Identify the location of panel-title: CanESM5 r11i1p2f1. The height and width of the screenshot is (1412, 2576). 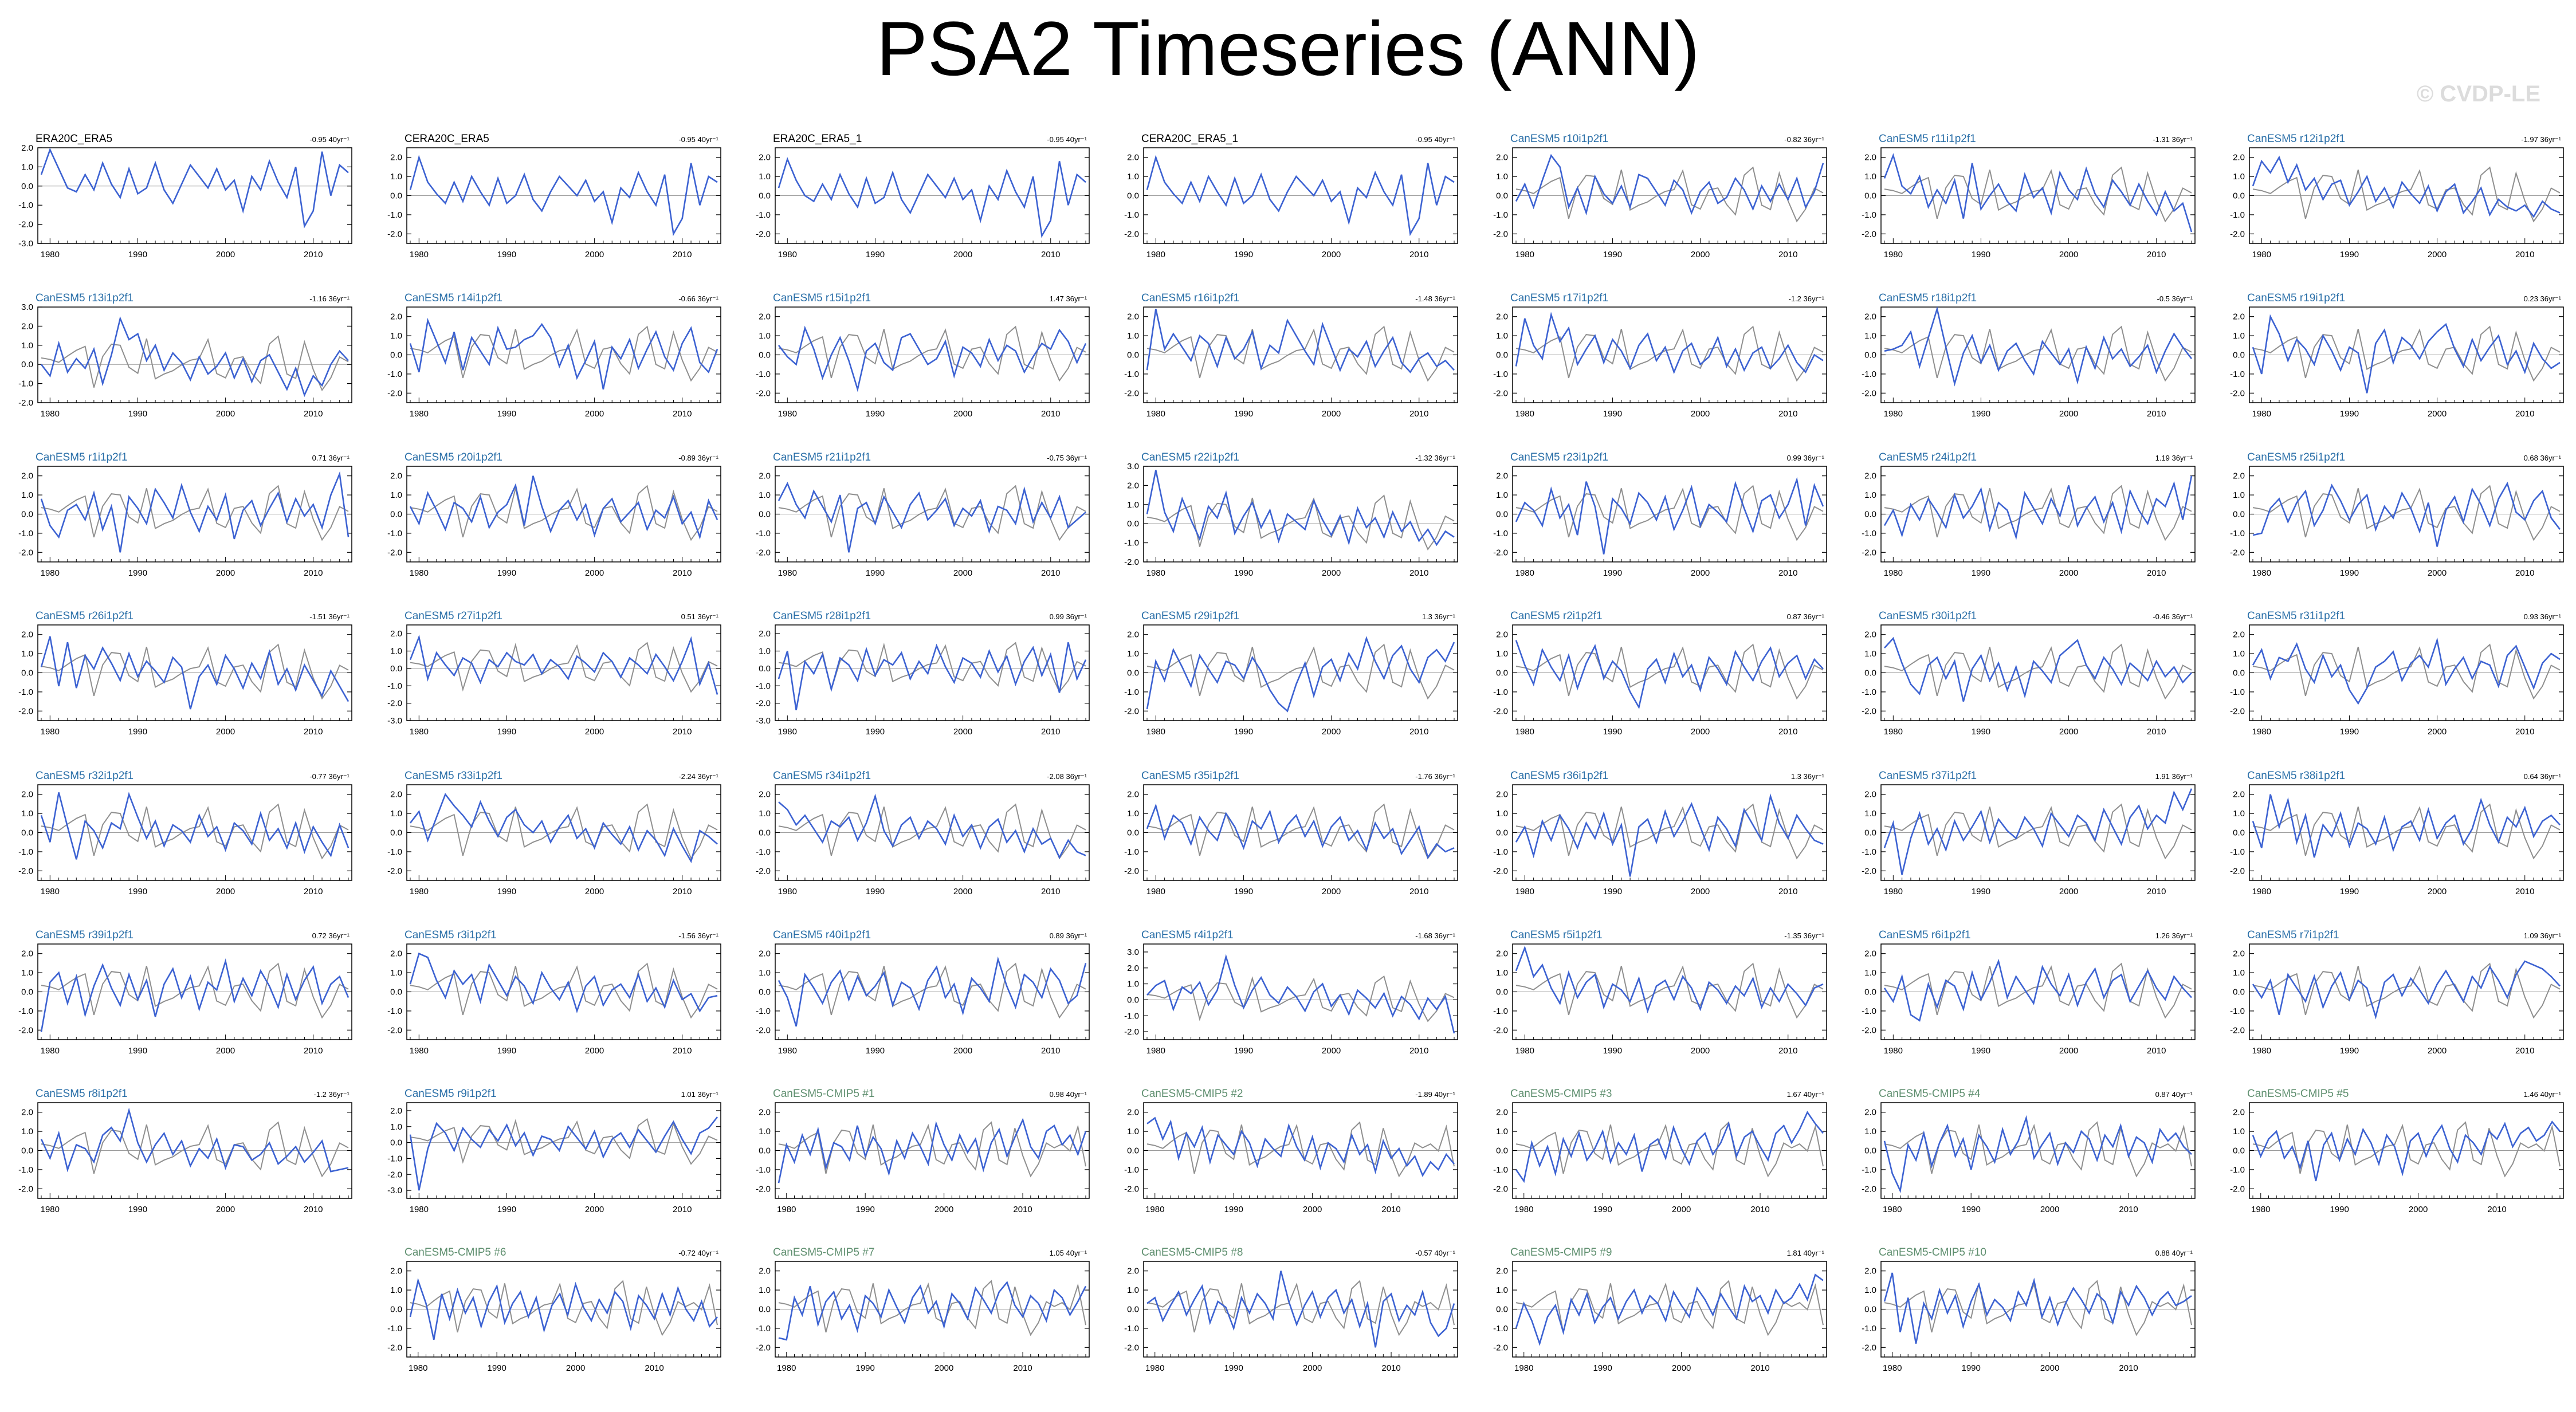
(1928, 139).